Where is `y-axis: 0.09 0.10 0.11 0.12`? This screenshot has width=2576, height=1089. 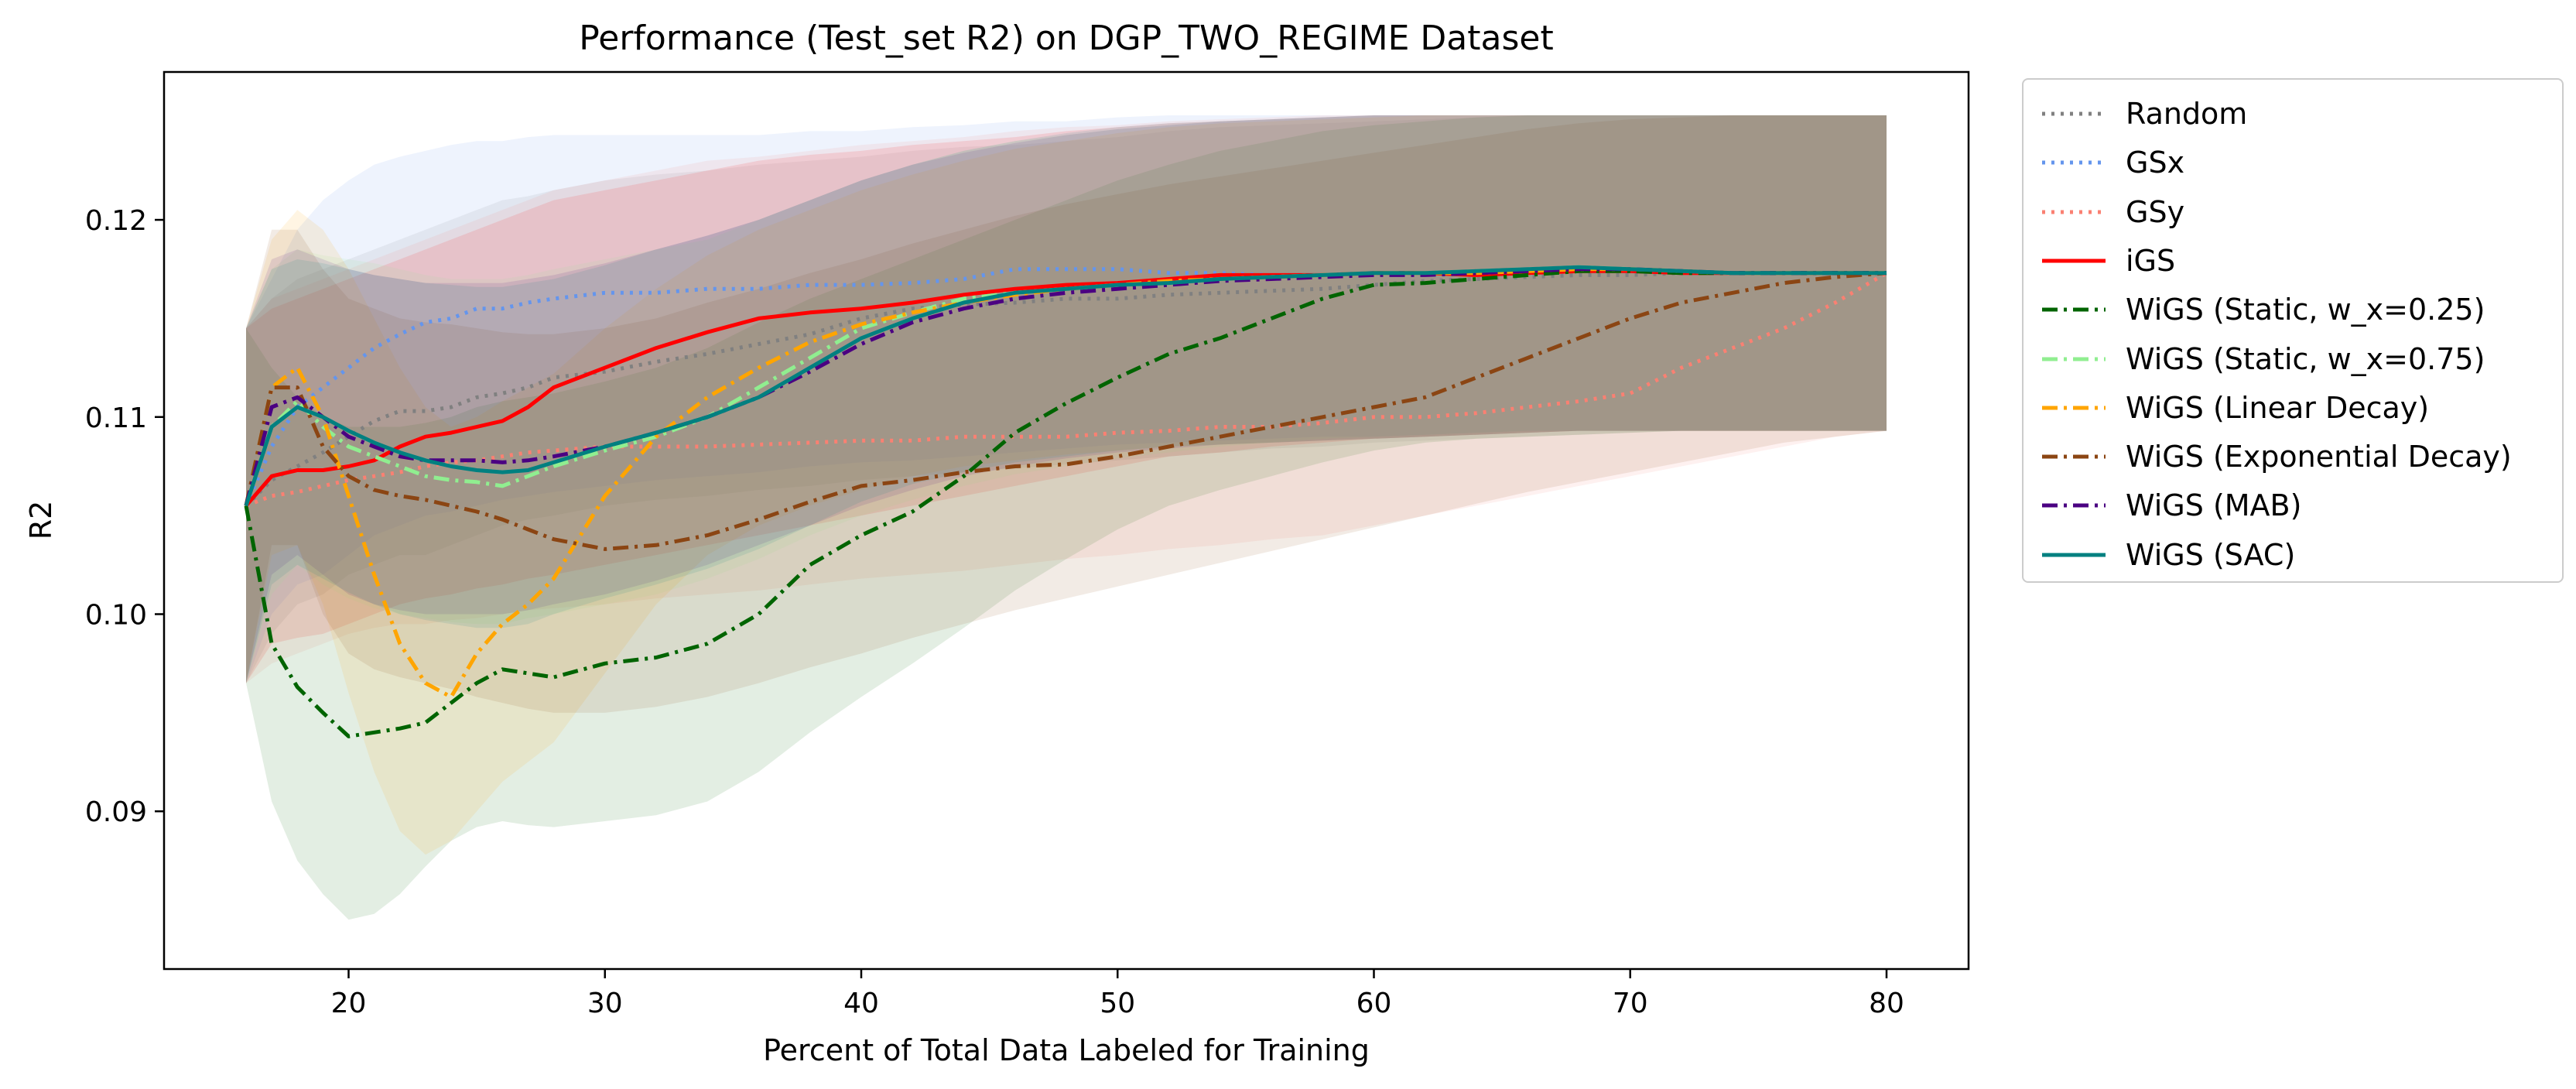 y-axis: 0.09 0.10 0.11 0.12 is located at coordinates (124, 516).